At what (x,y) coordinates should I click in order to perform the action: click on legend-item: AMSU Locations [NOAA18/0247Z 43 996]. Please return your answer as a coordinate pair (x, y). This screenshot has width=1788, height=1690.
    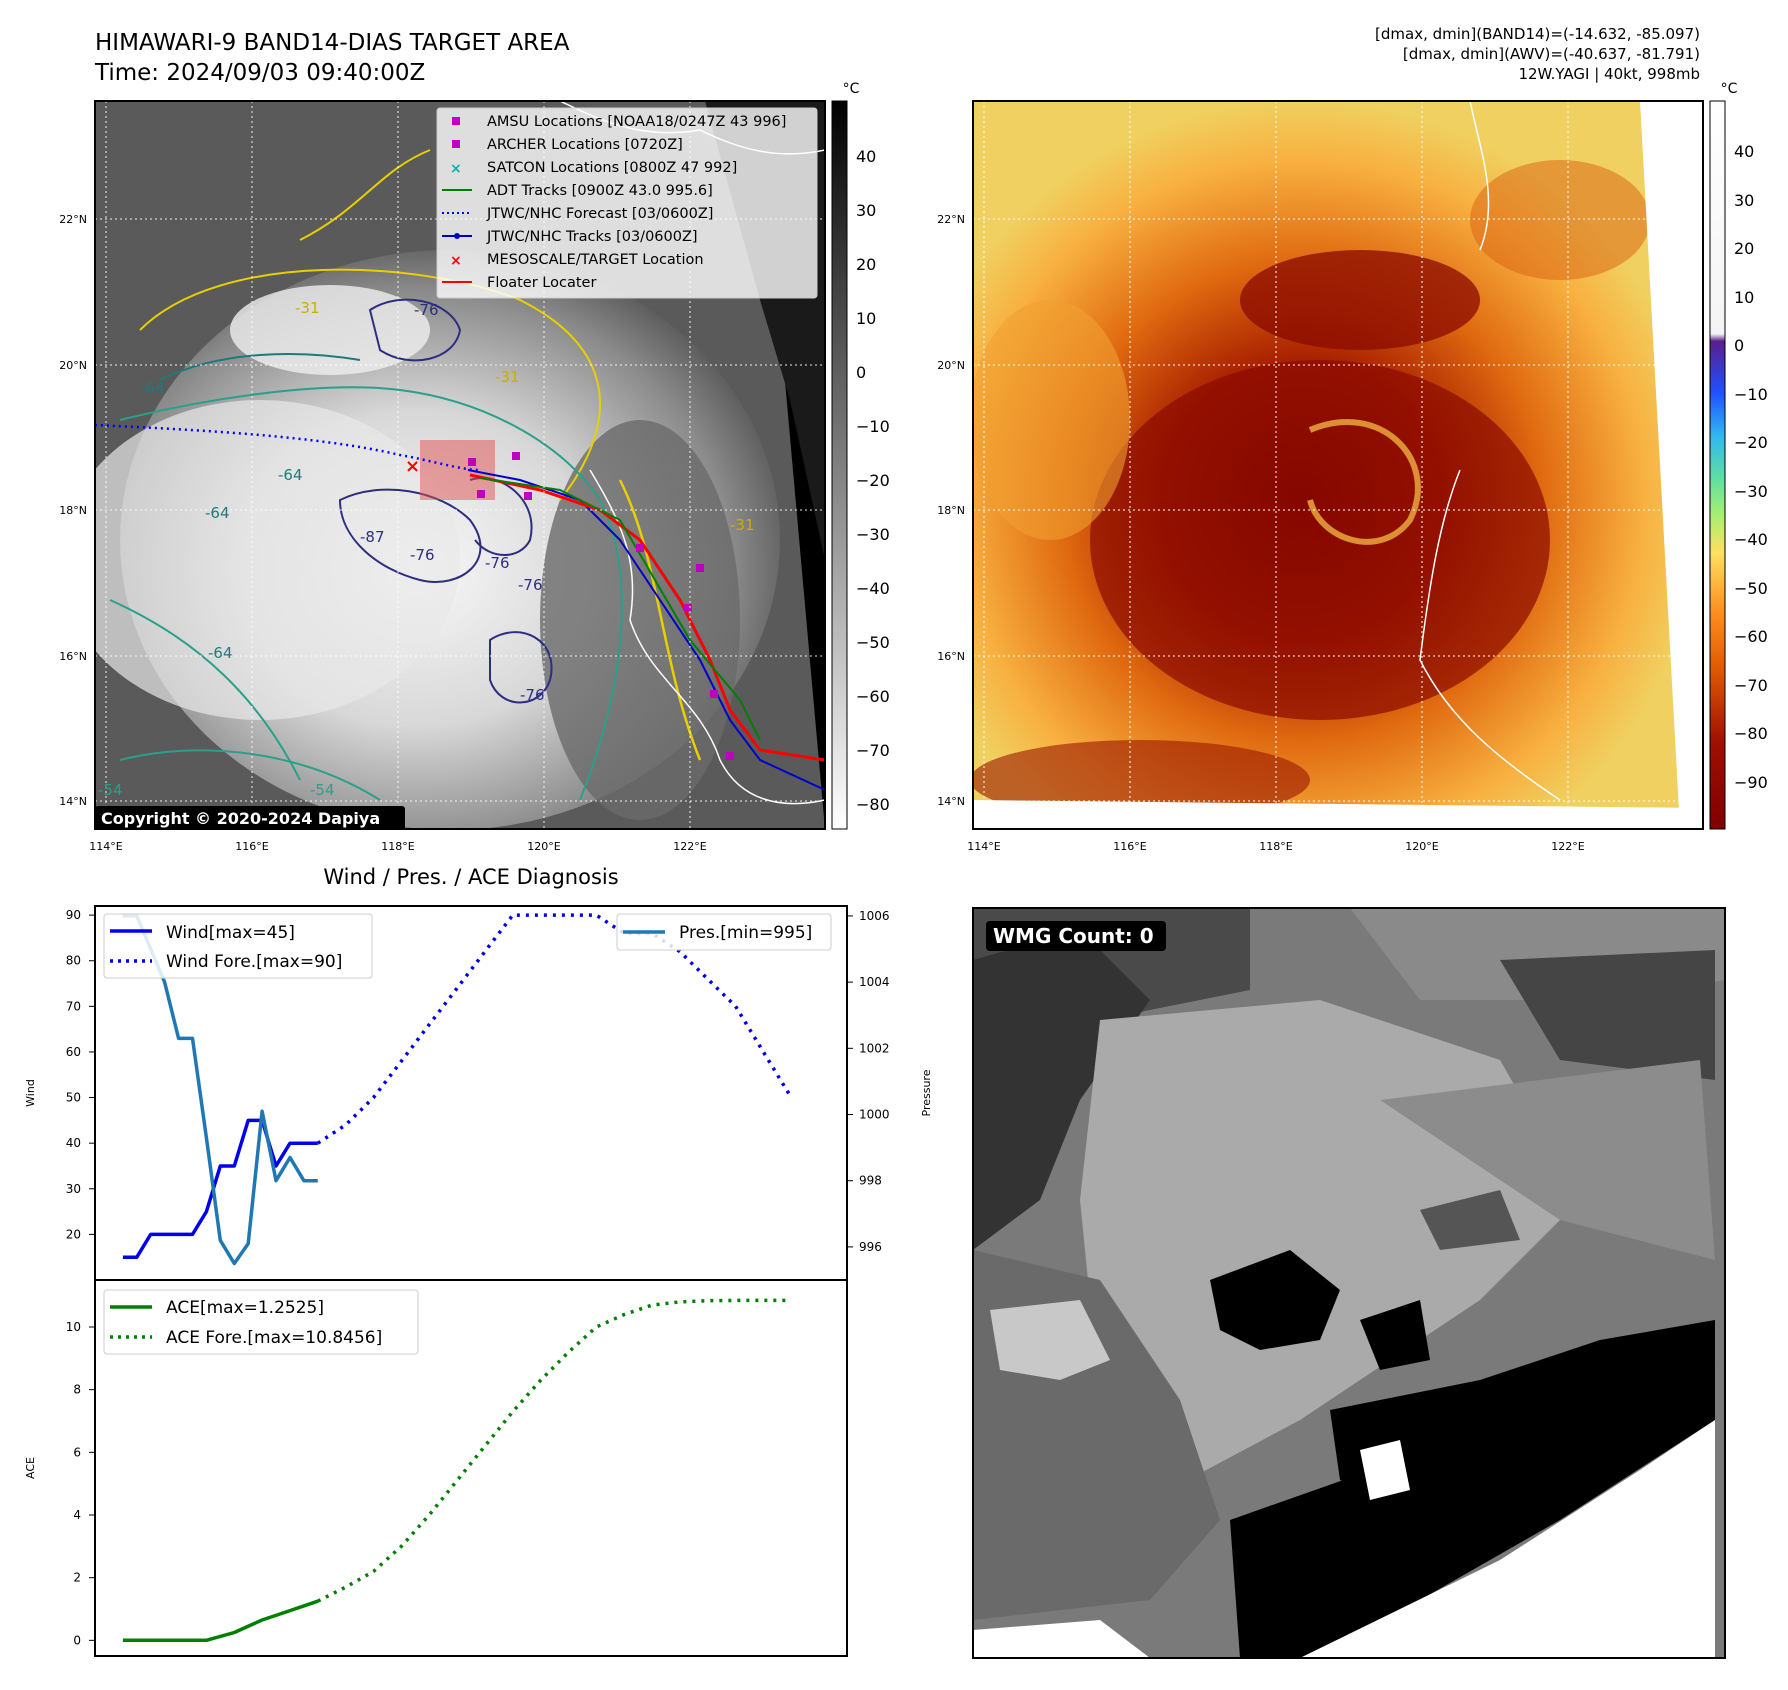
    Looking at the image, I should click on (636, 122).